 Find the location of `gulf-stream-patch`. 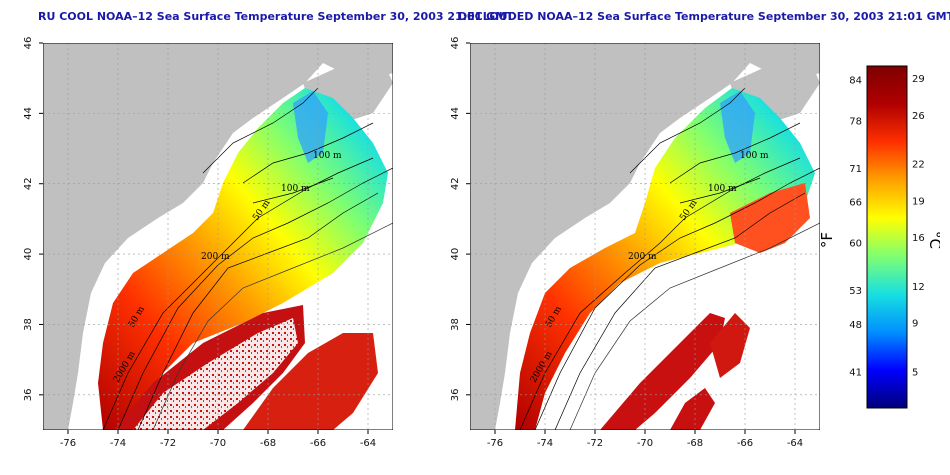

gulf-stream-patch is located at coordinates (662, 371).